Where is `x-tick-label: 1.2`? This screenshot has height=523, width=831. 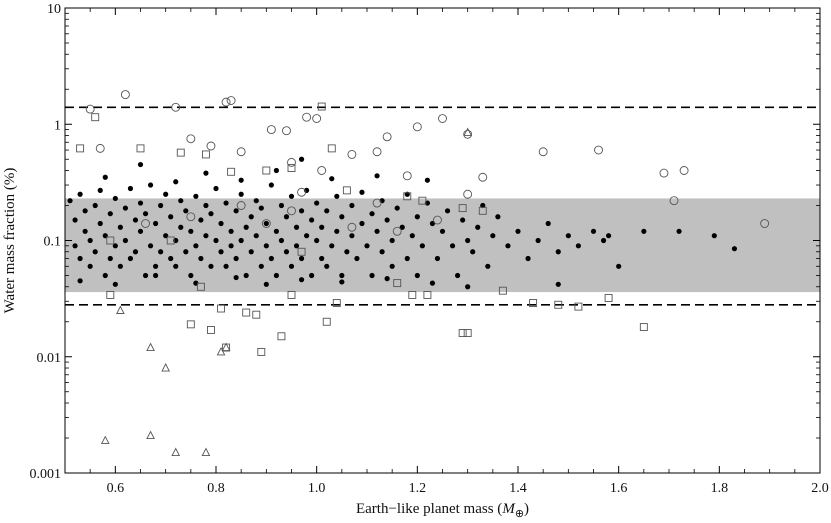 x-tick-label: 1.2 is located at coordinates (418, 488).